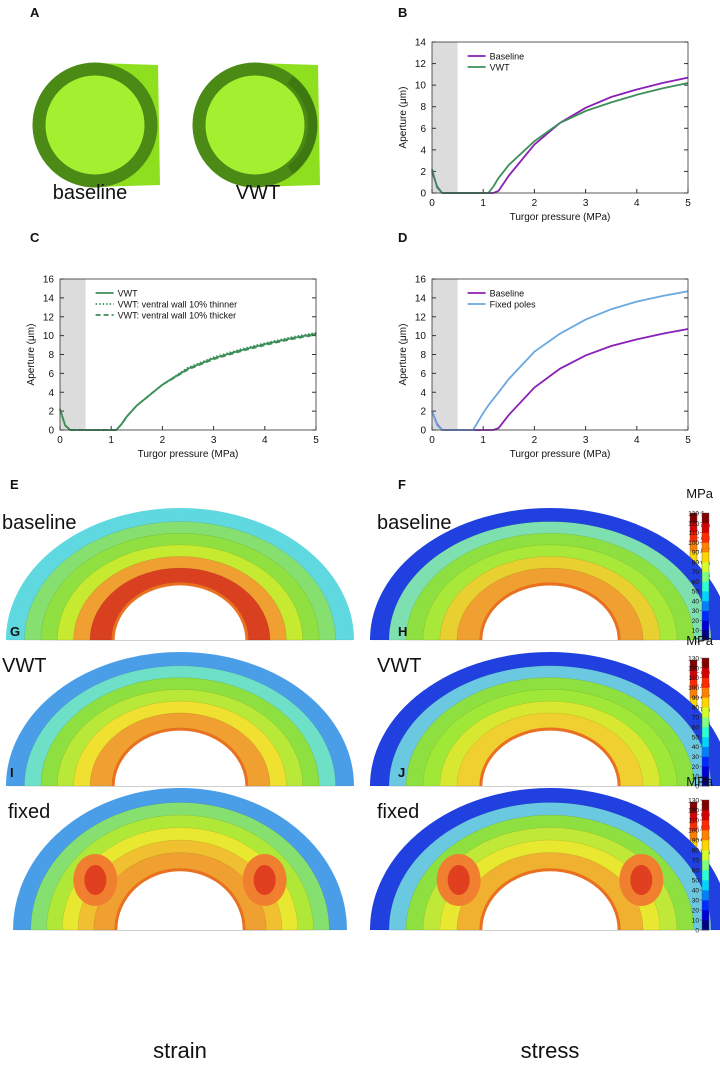 The width and height of the screenshot is (720, 1071). I want to click on panel-letter: D, so click(402, 237).